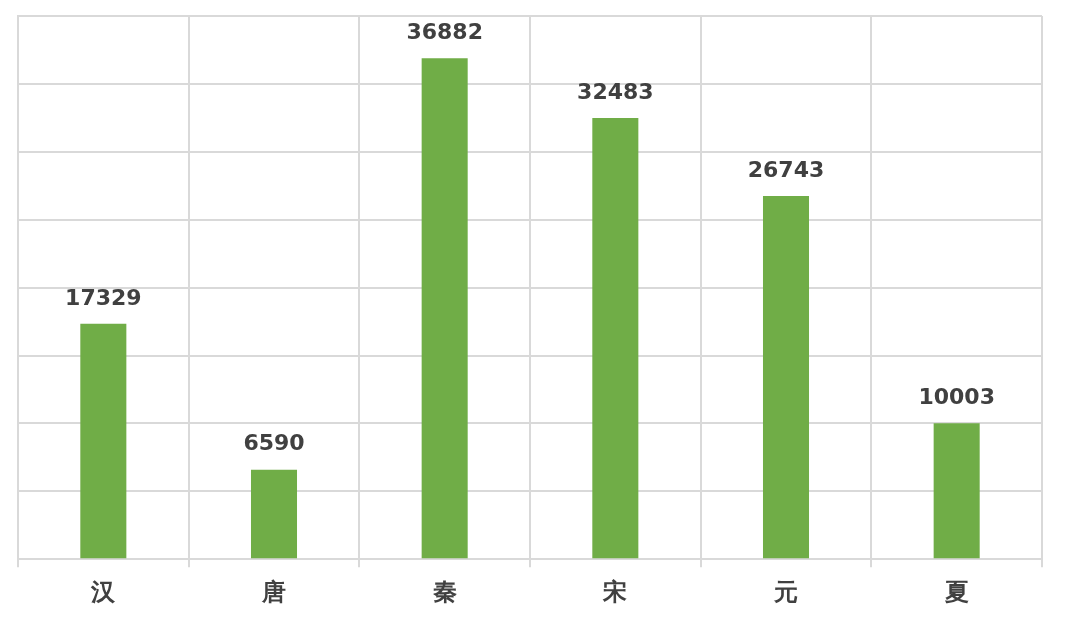 Image resolution: width=1070 pixels, height=631 pixels. Describe the element at coordinates (956, 591) in the screenshot. I see `x-tick-label: 夏` at that location.